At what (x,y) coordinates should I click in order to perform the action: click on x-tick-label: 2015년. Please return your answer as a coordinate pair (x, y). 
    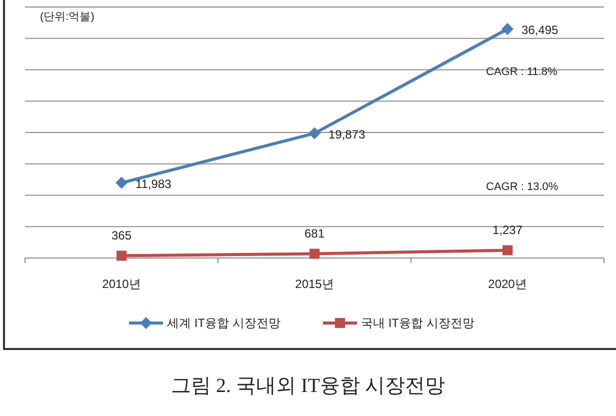
    Looking at the image, I should click on (314, 284).